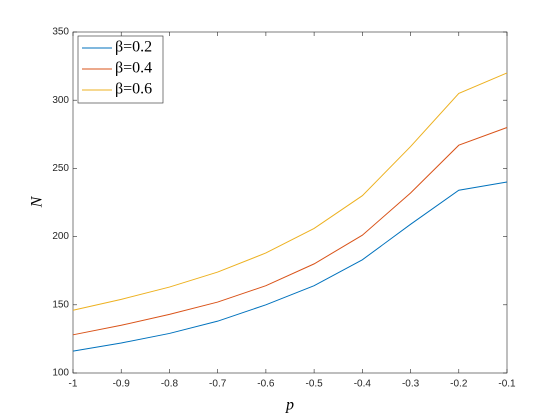 The width and height of the screenshot is (560, 420). Describe the element at coordinates (73, 384) in the screenshot. I see `x-tick-label: -1` at that location.